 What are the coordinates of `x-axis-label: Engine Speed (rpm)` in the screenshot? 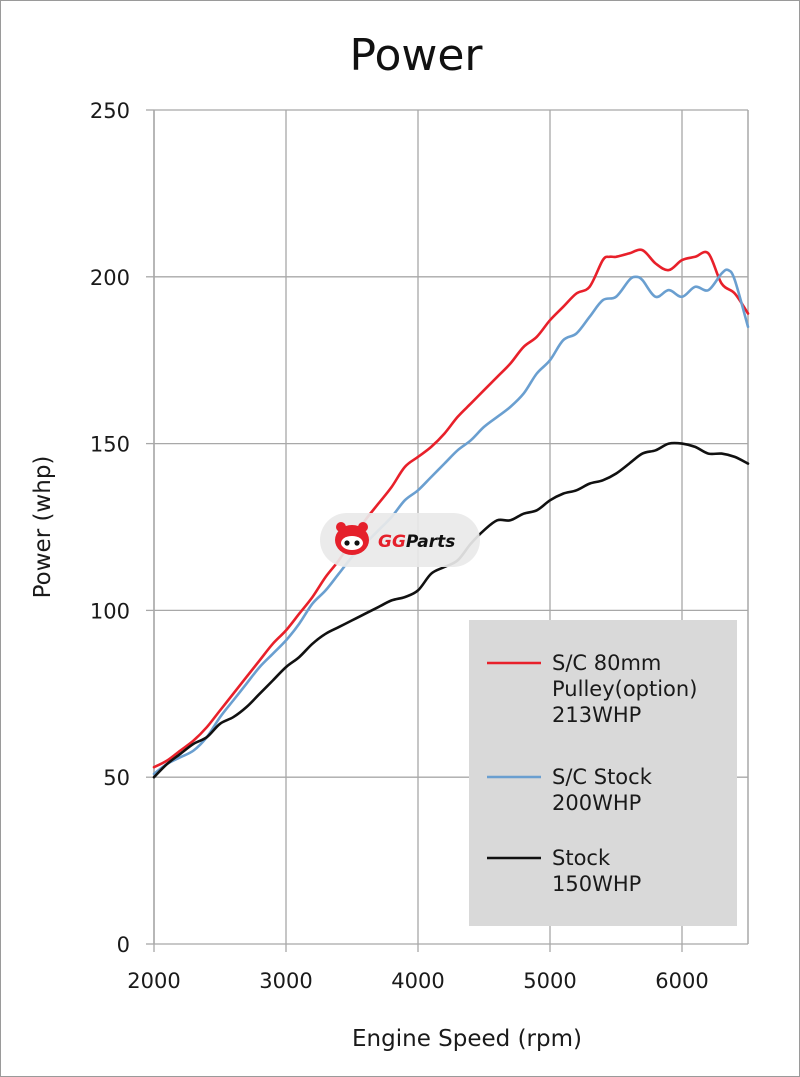 It's located at (467, 1039).